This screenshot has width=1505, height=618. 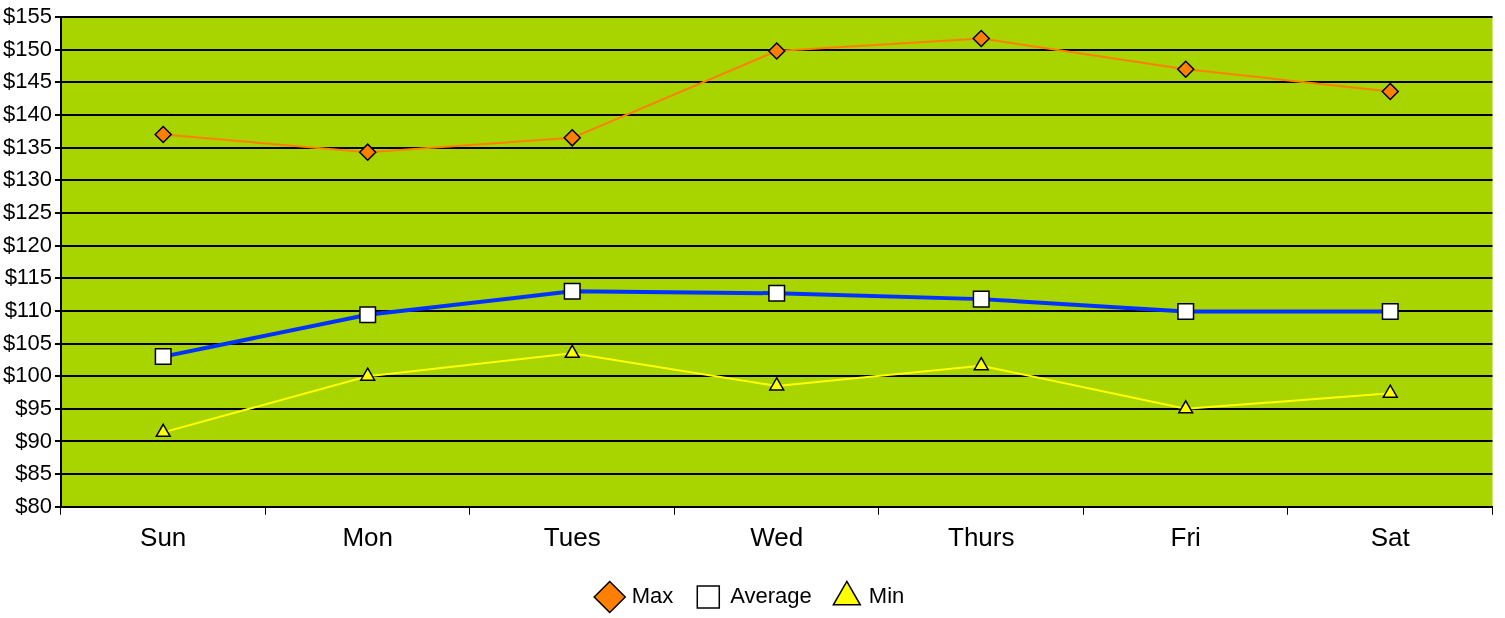 I want to click on legend-label: Max, so click(x=652, y=596).